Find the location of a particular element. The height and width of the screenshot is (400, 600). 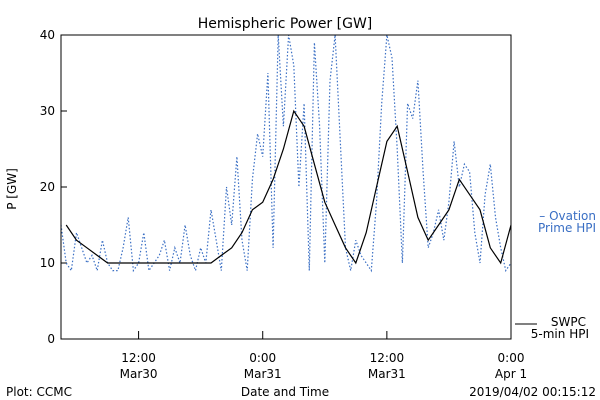

plot-credit: Plot: CCMC is located at coordinates (39, 392).